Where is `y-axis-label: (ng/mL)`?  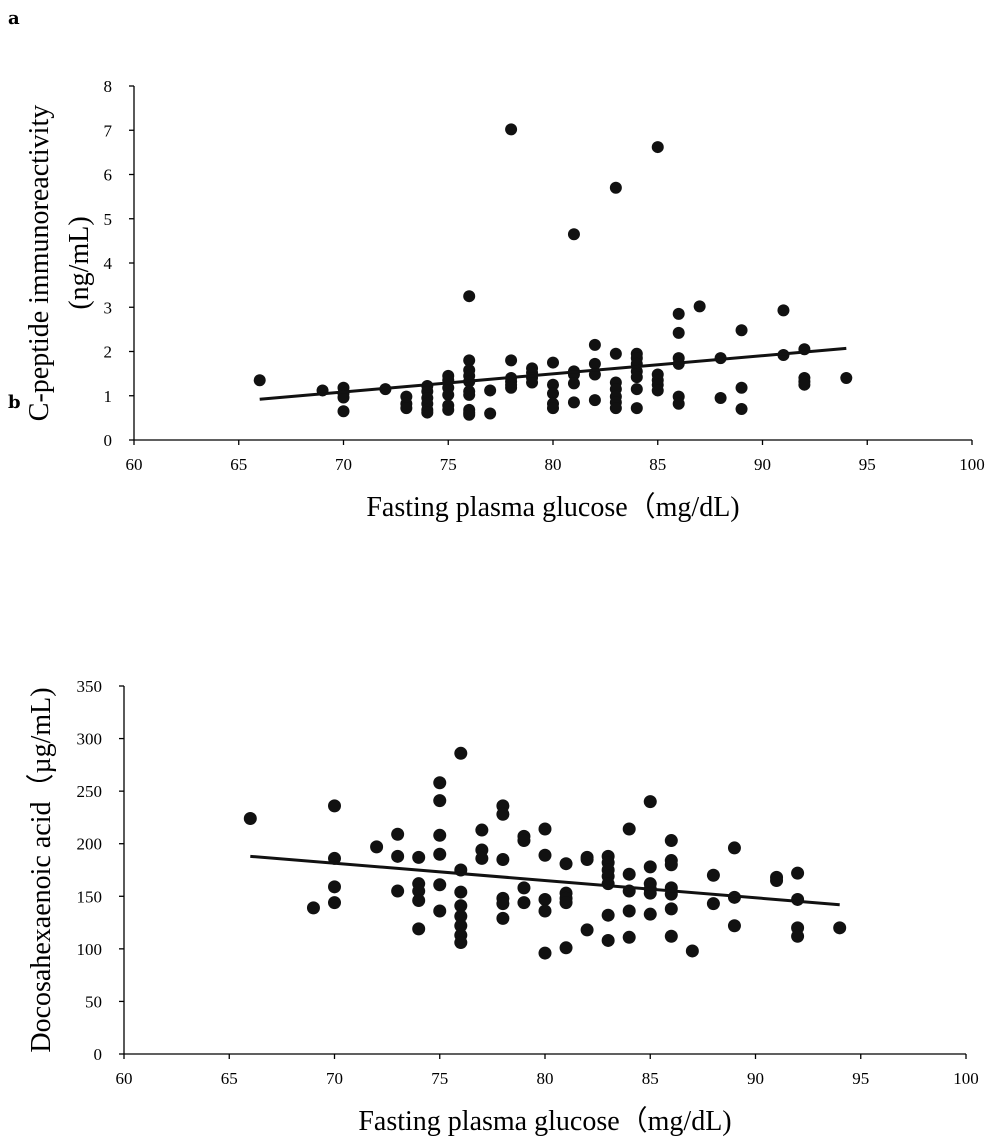 y-axis-label: (ng/mL) is located at coordinates (79, 262).